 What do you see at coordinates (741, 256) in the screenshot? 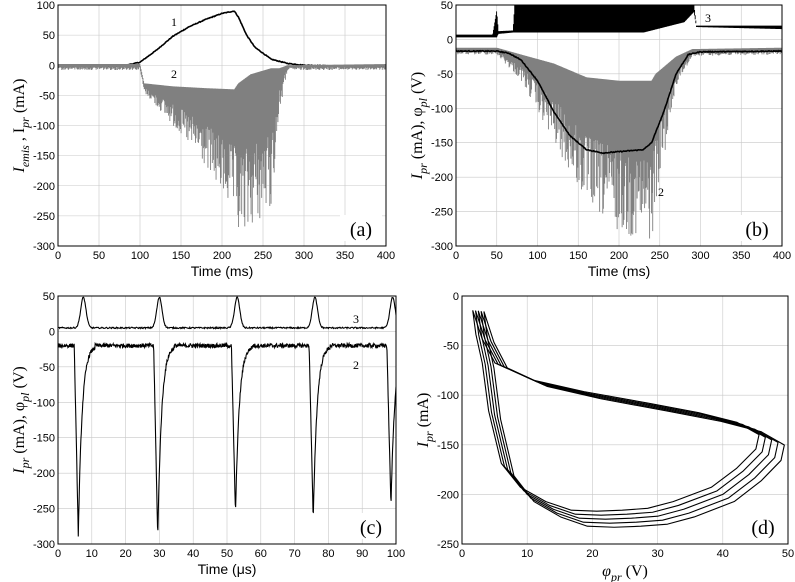
I see `x-tick-label: 350` at bounding box center [741, 256].